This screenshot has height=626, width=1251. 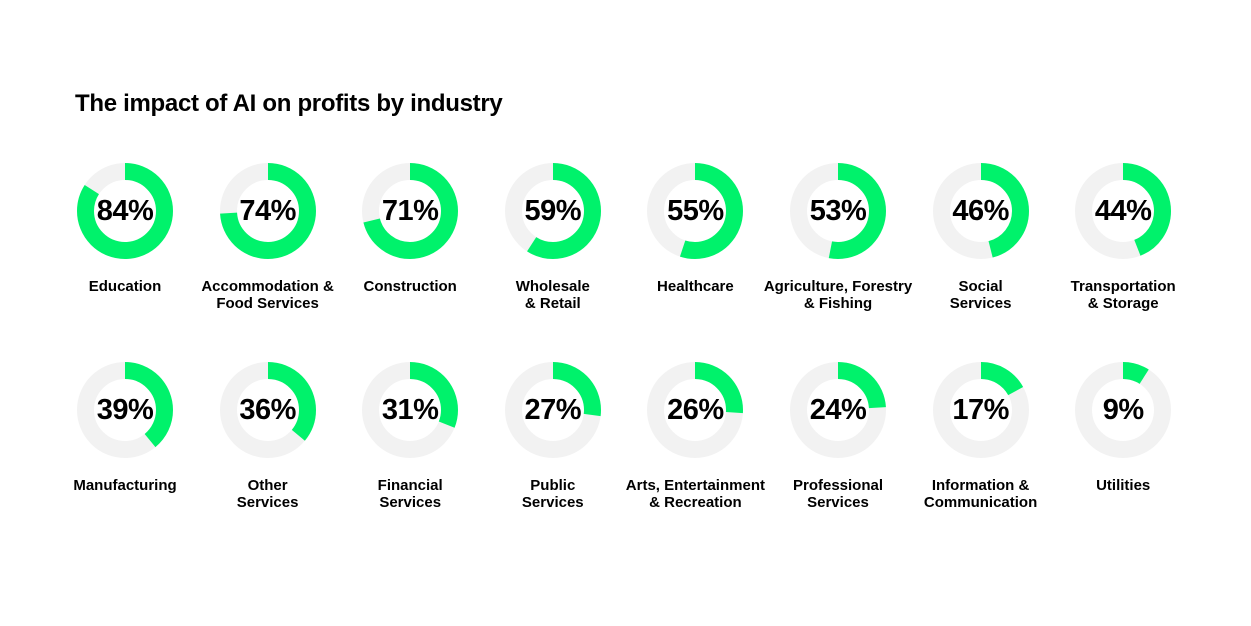 I want to click on percentage-label: 26%, so click(x=695, y=410).